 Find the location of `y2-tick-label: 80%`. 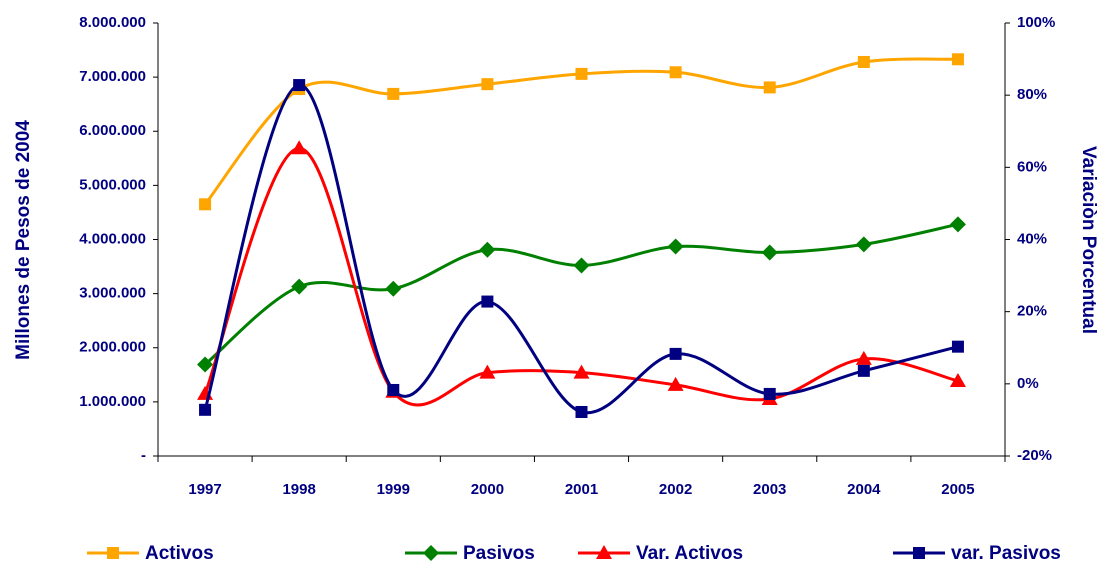

y2-tick-label: 80% is located at coordinates (1032, 94).